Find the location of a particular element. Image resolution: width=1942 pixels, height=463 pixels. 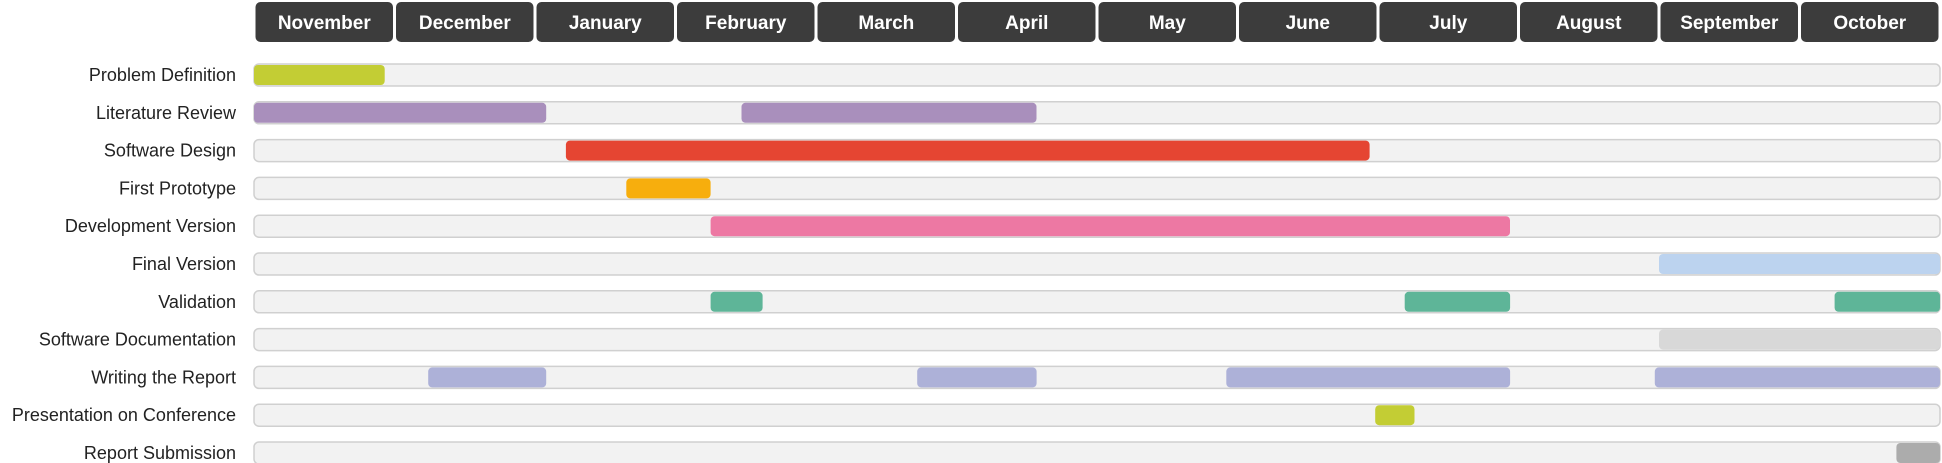

task-row: Writing the Report is located at coordinates (1016, 377).